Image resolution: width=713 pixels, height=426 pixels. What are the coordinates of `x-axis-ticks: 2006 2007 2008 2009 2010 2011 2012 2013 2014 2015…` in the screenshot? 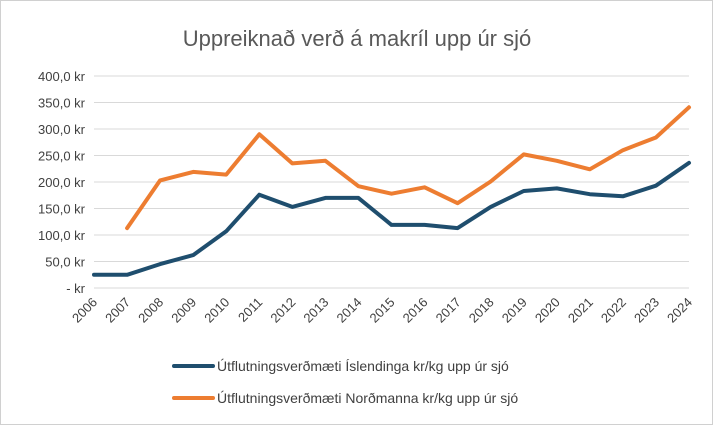 It's located at (382, 310).